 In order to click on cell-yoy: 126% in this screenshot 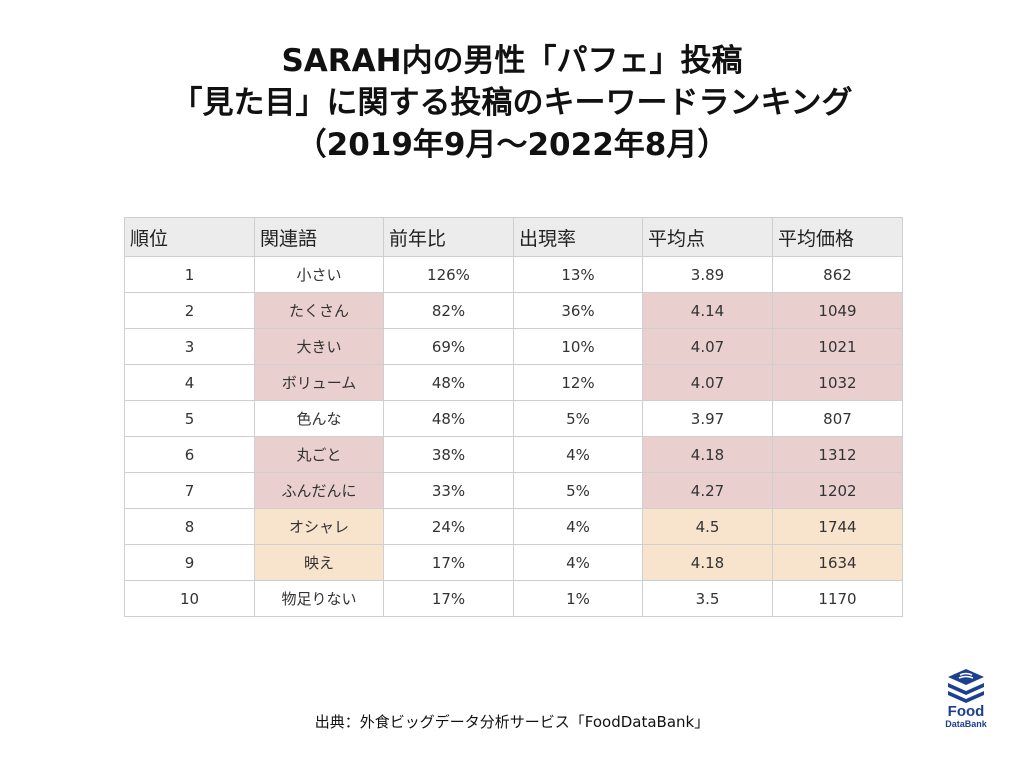, I will do `click(448, 274)`.